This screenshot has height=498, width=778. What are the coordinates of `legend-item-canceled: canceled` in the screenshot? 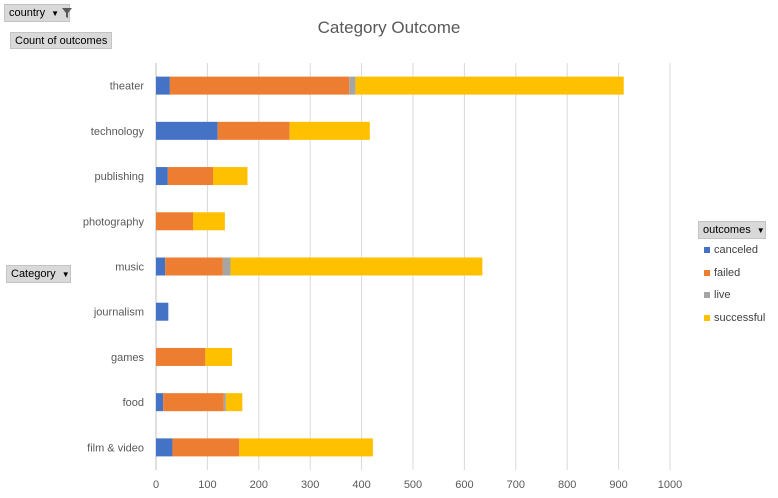 It's located at (731, 250).